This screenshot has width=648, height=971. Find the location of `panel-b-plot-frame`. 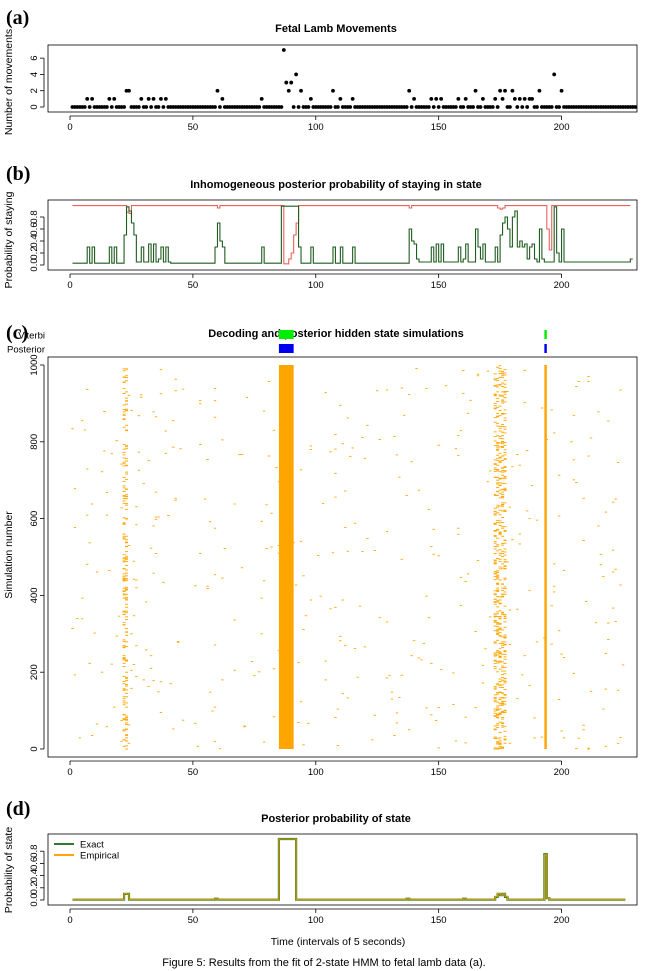

panel-b-plot-frame is located at coordinates (342, 235).